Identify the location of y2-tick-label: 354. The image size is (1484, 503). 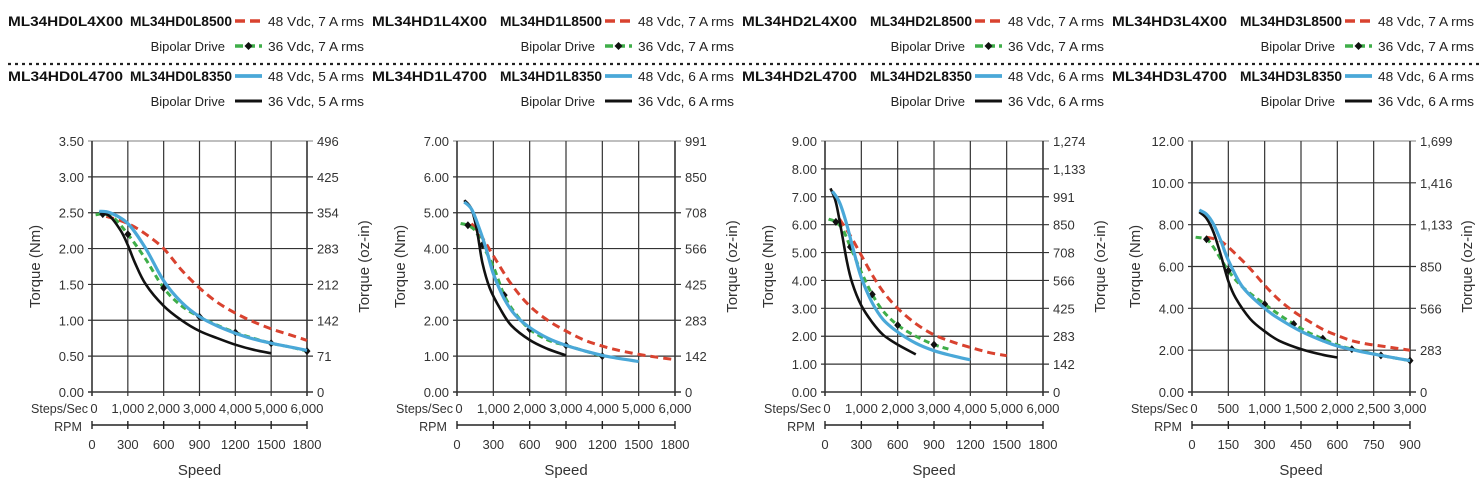
(328, 213).